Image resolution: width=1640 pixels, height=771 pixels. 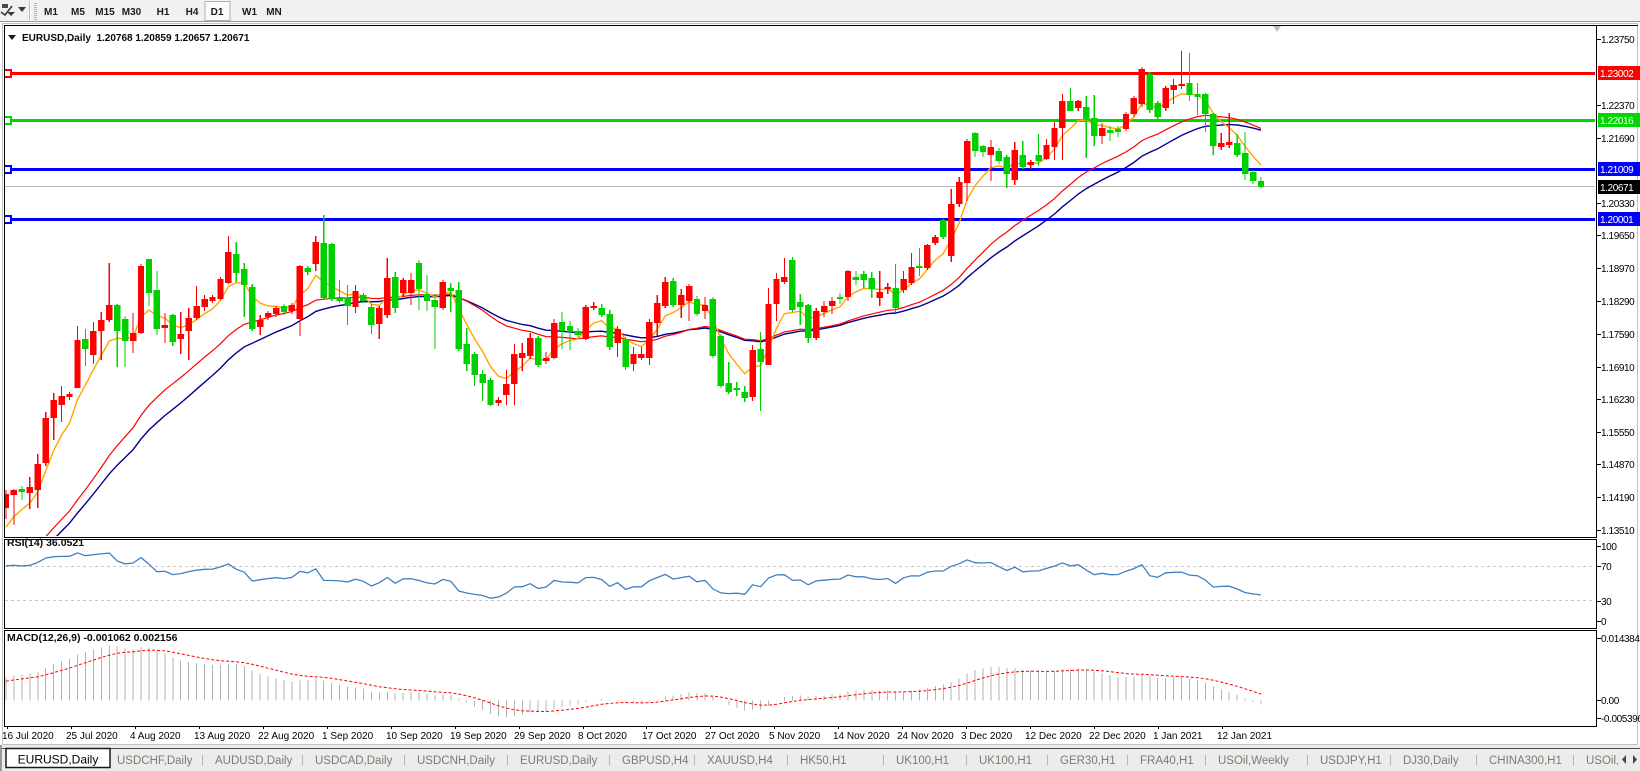 What do you see at coordinates (1618, 400) in the screenshot?
I see `svg-text: 1.16230` at bounding box center [1618, 400].